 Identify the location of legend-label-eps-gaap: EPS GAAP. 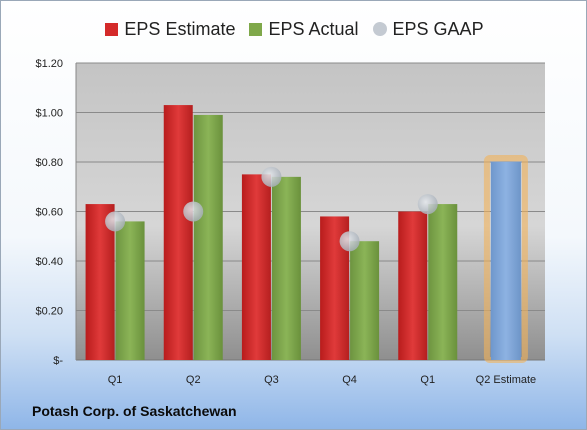
(438, 28).